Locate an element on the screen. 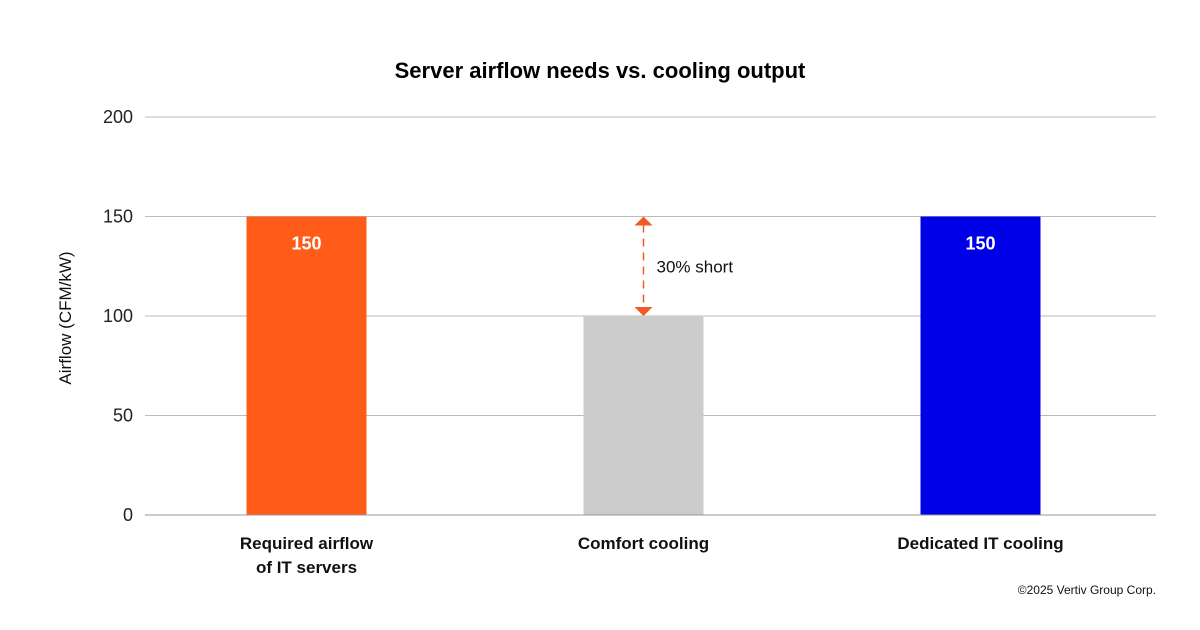 The height and width of the screenshot is (630, 1200). category-label: Comfort cooling is located at coordinates (643, 543).